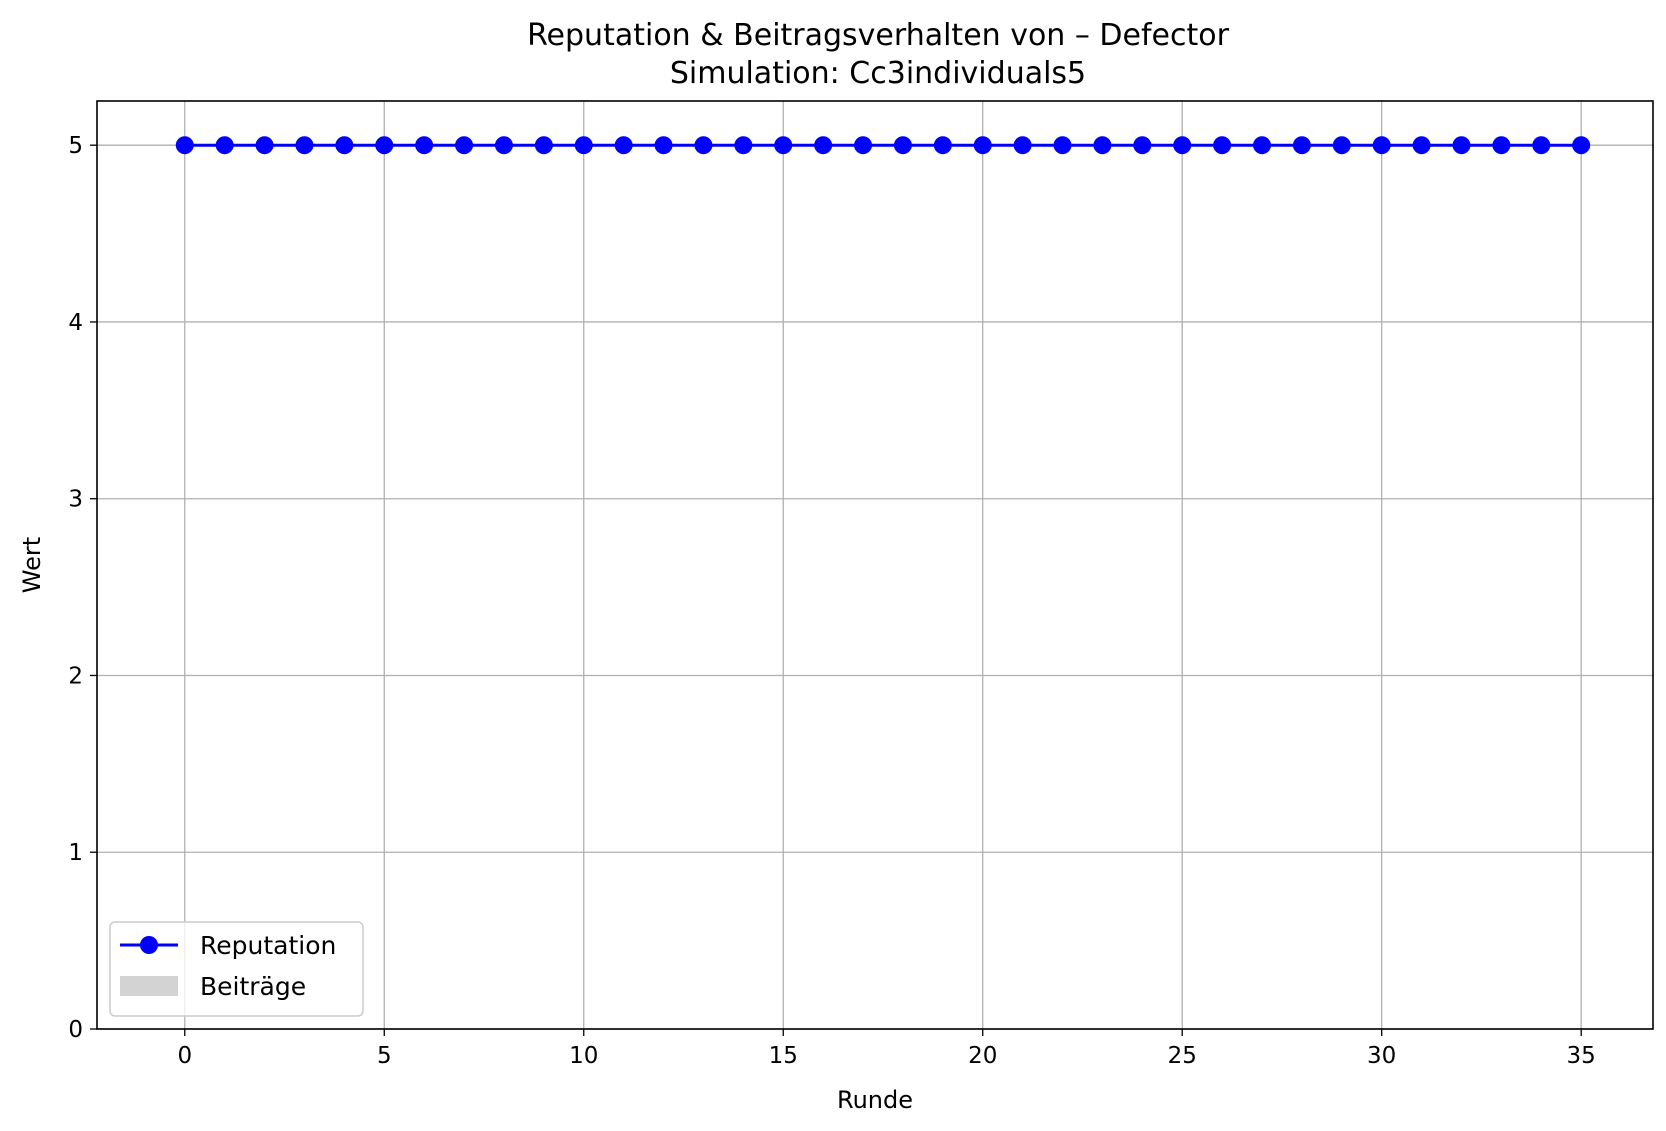  Describe the element at coordinates (883, 145) in the screenshot. I see `reputation-series` at that location.